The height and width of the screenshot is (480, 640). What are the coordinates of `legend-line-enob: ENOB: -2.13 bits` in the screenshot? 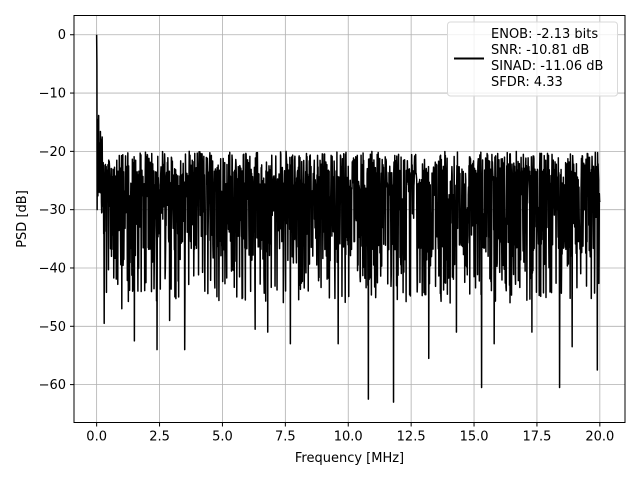 It's located at (544, 34).